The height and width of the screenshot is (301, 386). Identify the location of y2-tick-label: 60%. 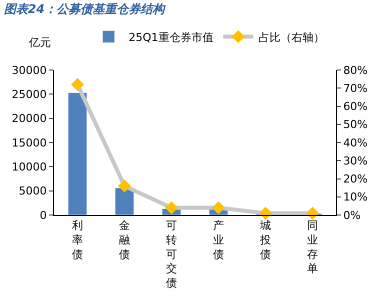
(355, 107).